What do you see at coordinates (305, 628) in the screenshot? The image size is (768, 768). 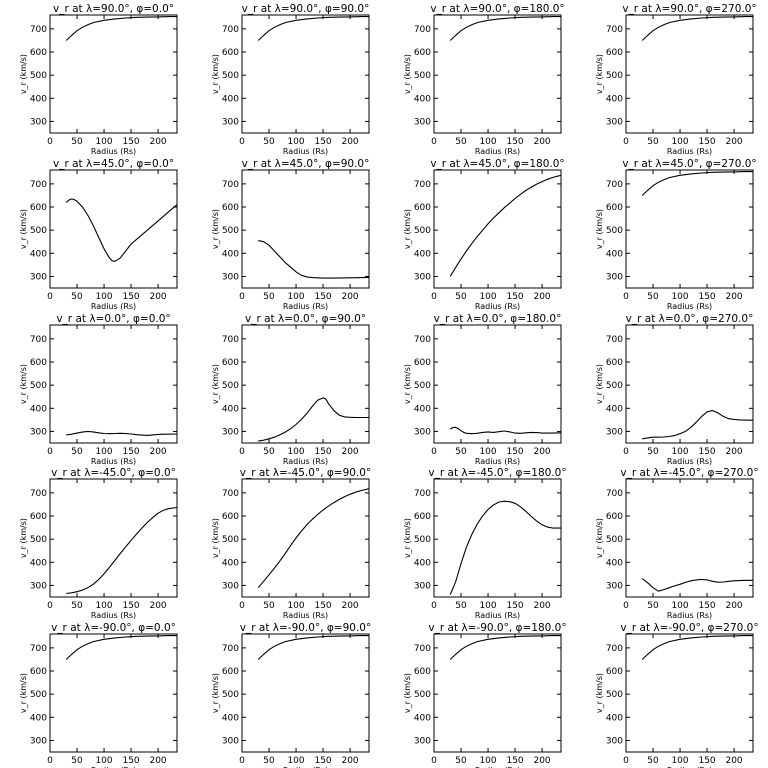 I see `panel-title: v_r at λ=-90.0°, φ=90.0°` at bounding box center [305, 628].